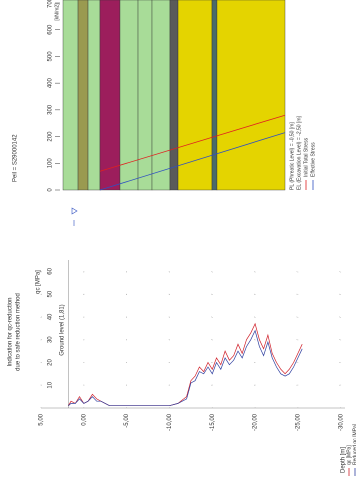 The width and height of the screenshot is (356, 482). What do you see at coordinates (51, 29) in the screenshot?
I see `y-tick-label: 600` at bounding box center [51, 29].